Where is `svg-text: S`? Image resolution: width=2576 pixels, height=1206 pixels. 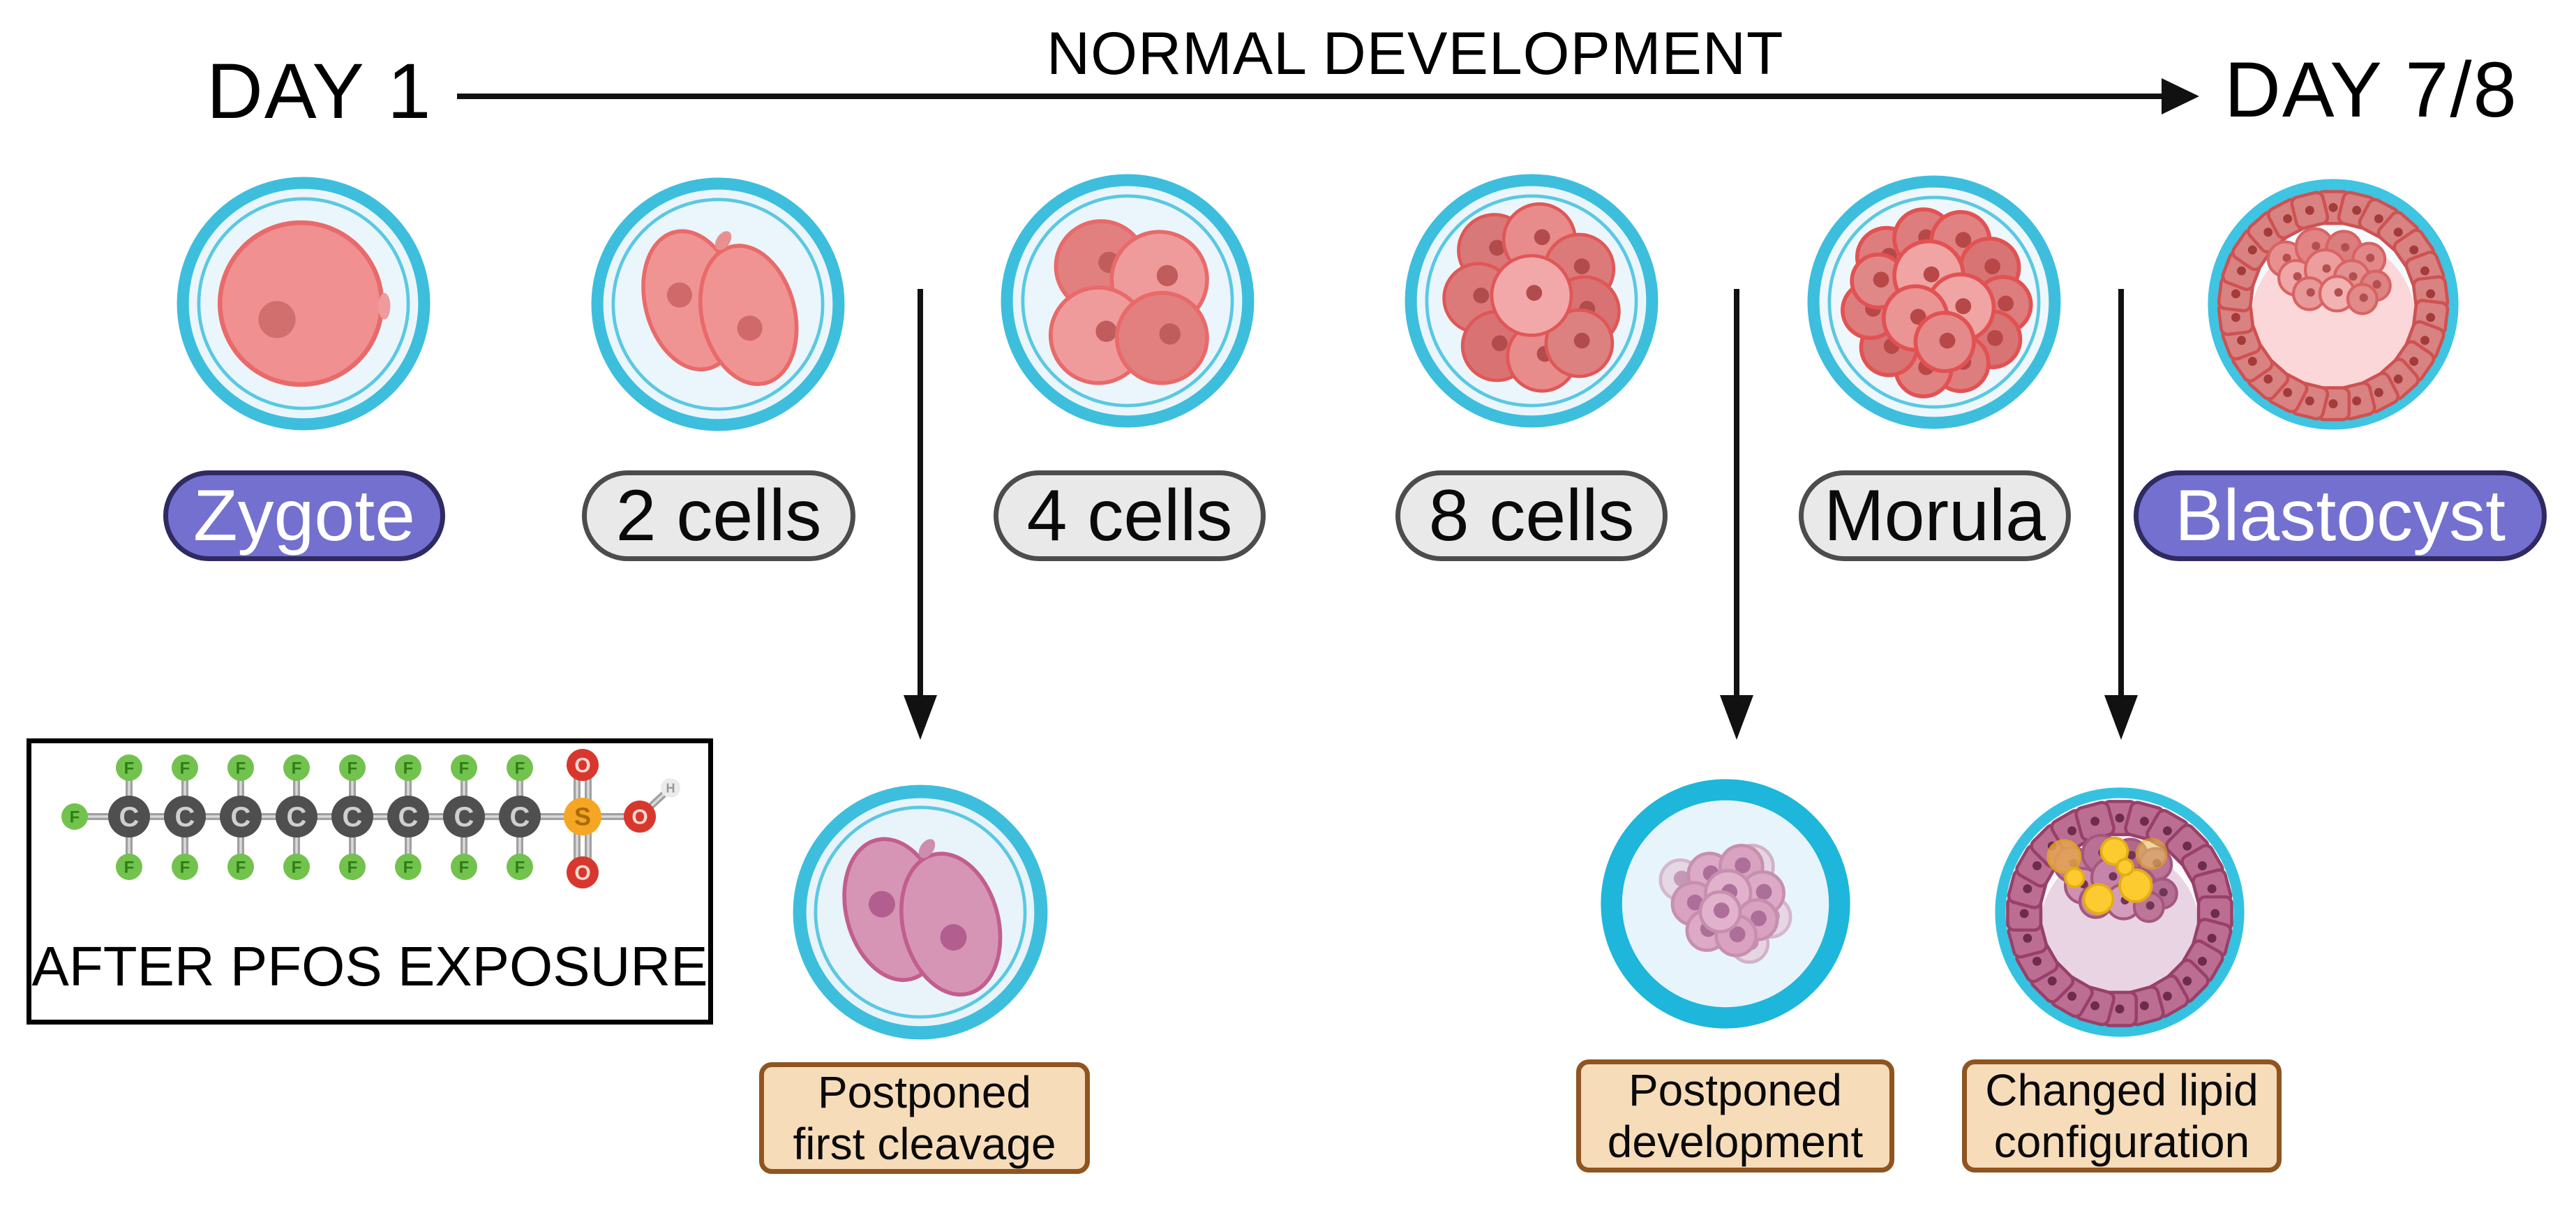 svg-text: S is located at coordinates (582, 817).